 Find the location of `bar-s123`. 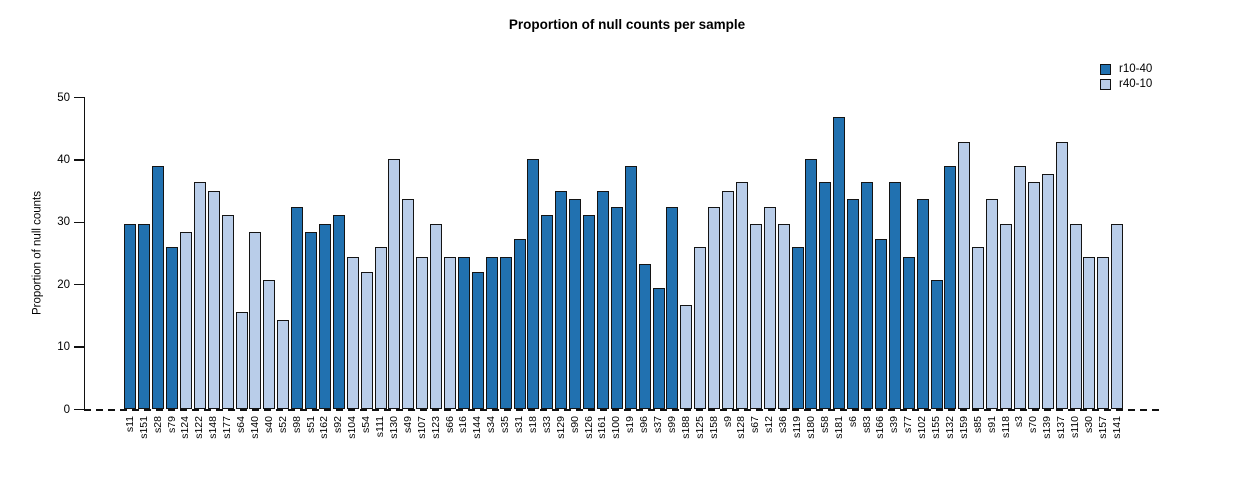

bar-s123 is located at coordinates (436, 316).